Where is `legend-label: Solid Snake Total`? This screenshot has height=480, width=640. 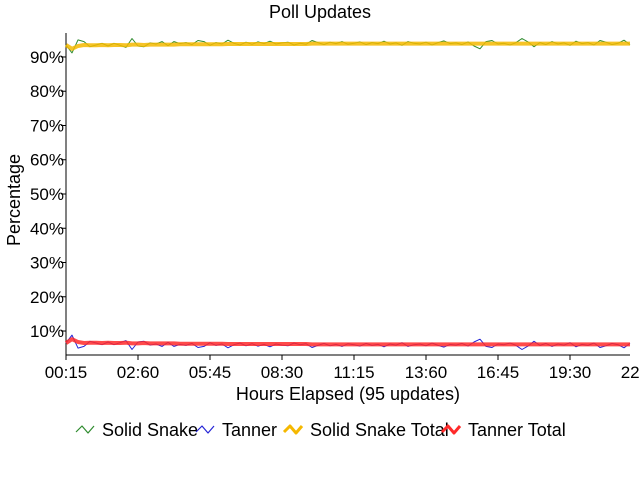 legend-label: Solid Snake Total is located at coordinates (379, 430).